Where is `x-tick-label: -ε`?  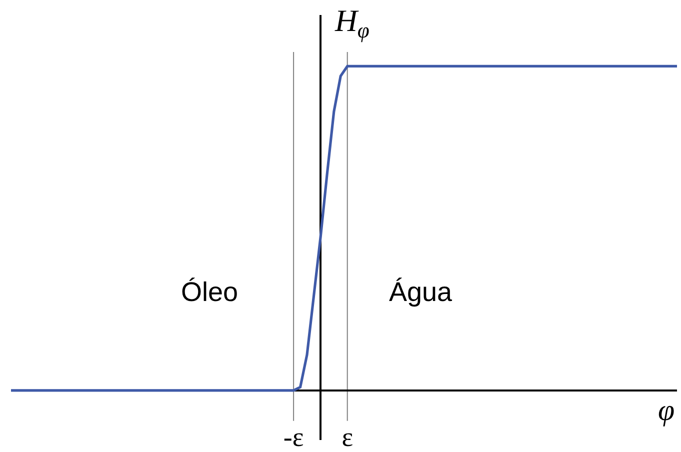 x-tick-label: -ε is located at coordinates (293, 437).